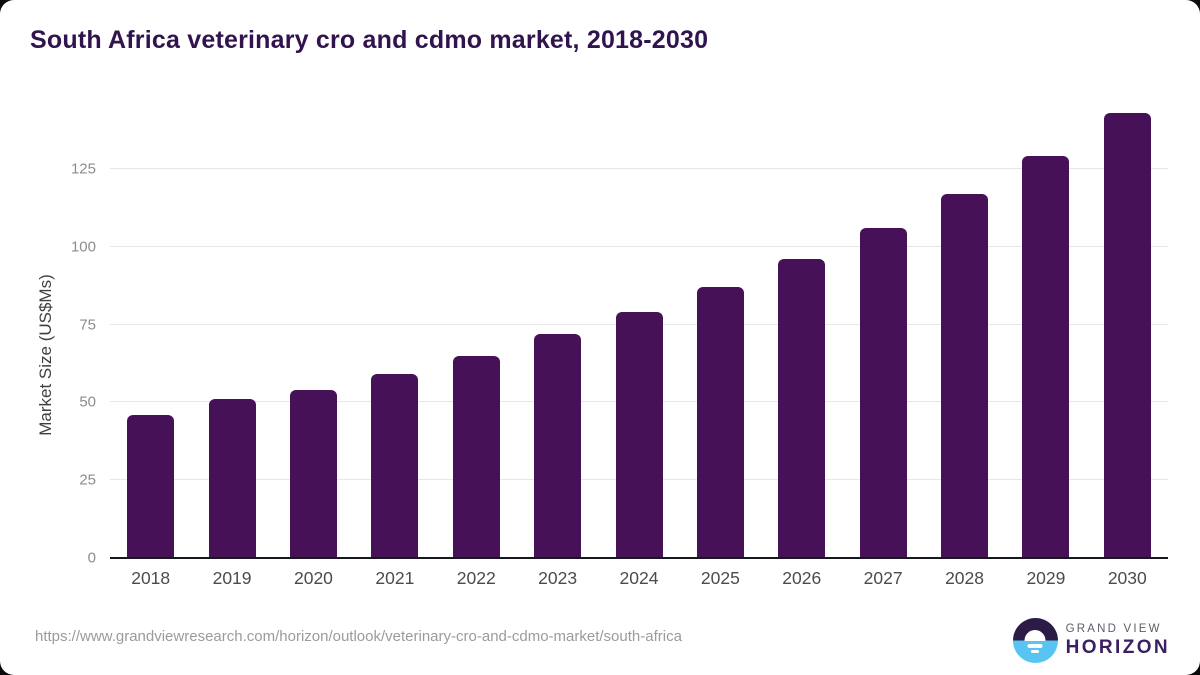  Describe the element at coordinates (87, 324) in the screenshot. I see `y-tick-label-75: 75` at that location.